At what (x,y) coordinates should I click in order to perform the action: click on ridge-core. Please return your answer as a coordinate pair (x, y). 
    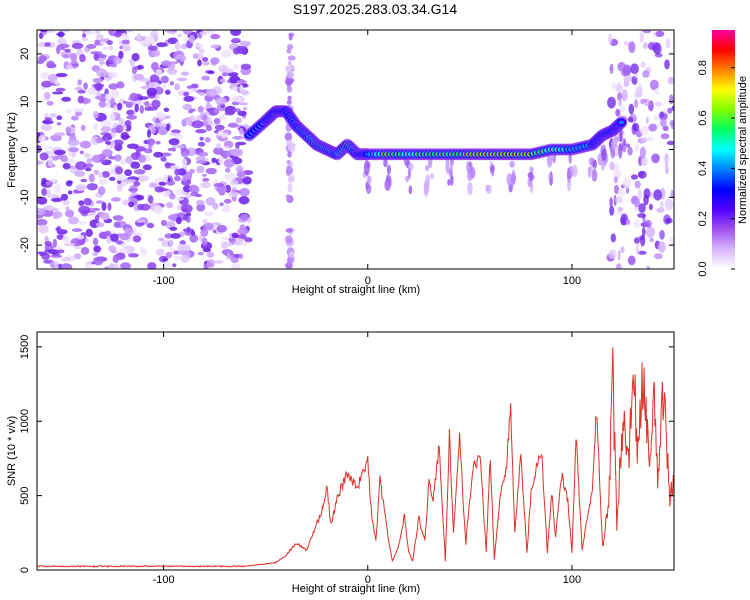
    Looking at the image, I should click on (621, 122).